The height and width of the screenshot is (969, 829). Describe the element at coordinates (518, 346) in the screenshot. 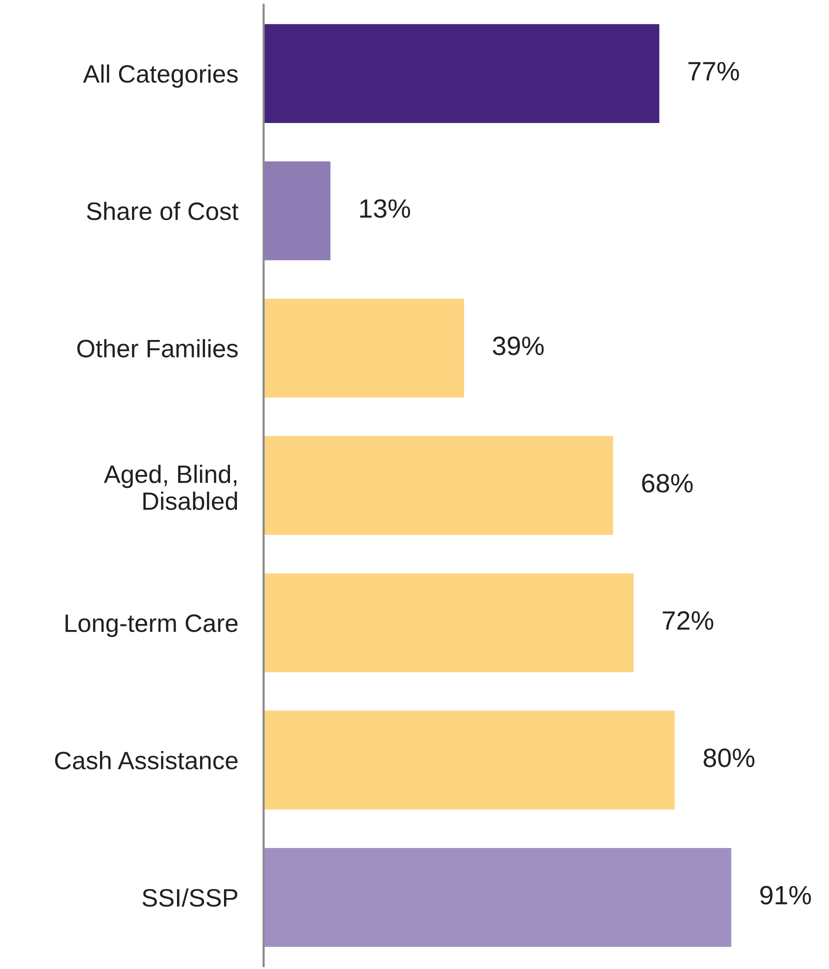

I see `data-label: 39%` at that location.